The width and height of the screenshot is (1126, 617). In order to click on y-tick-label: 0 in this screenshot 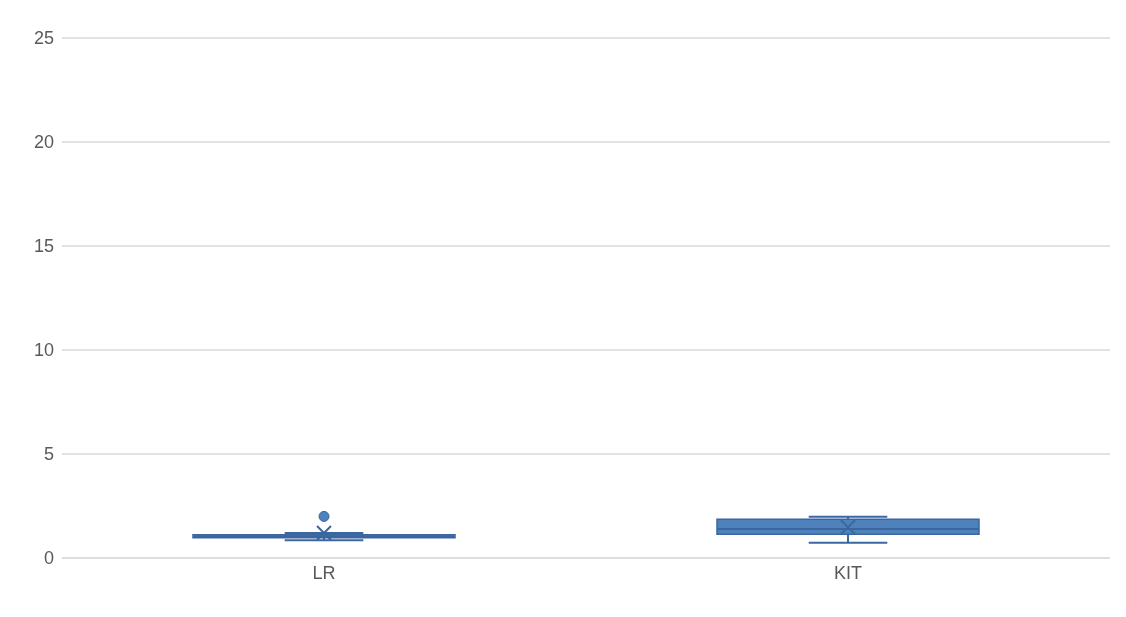, I will do `click(48, 558)`.